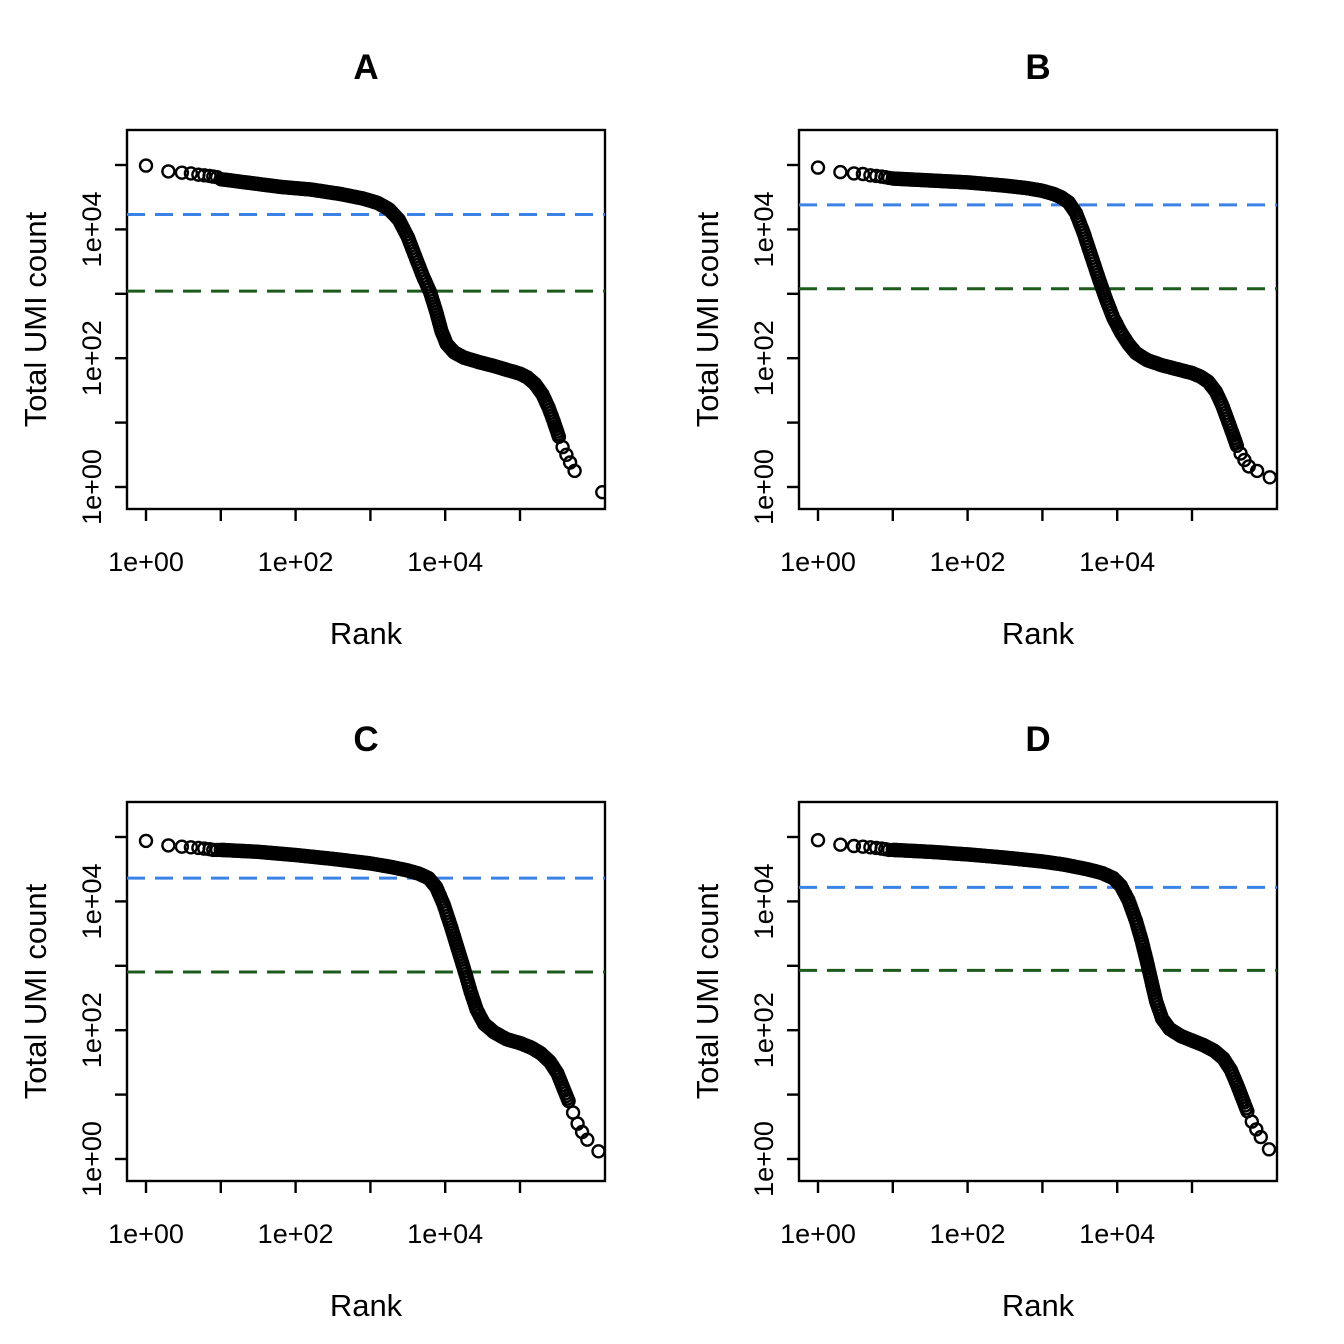 This screenshot has width=1344, height=1344. I want to click on panel-title: A, so click(365, 67).